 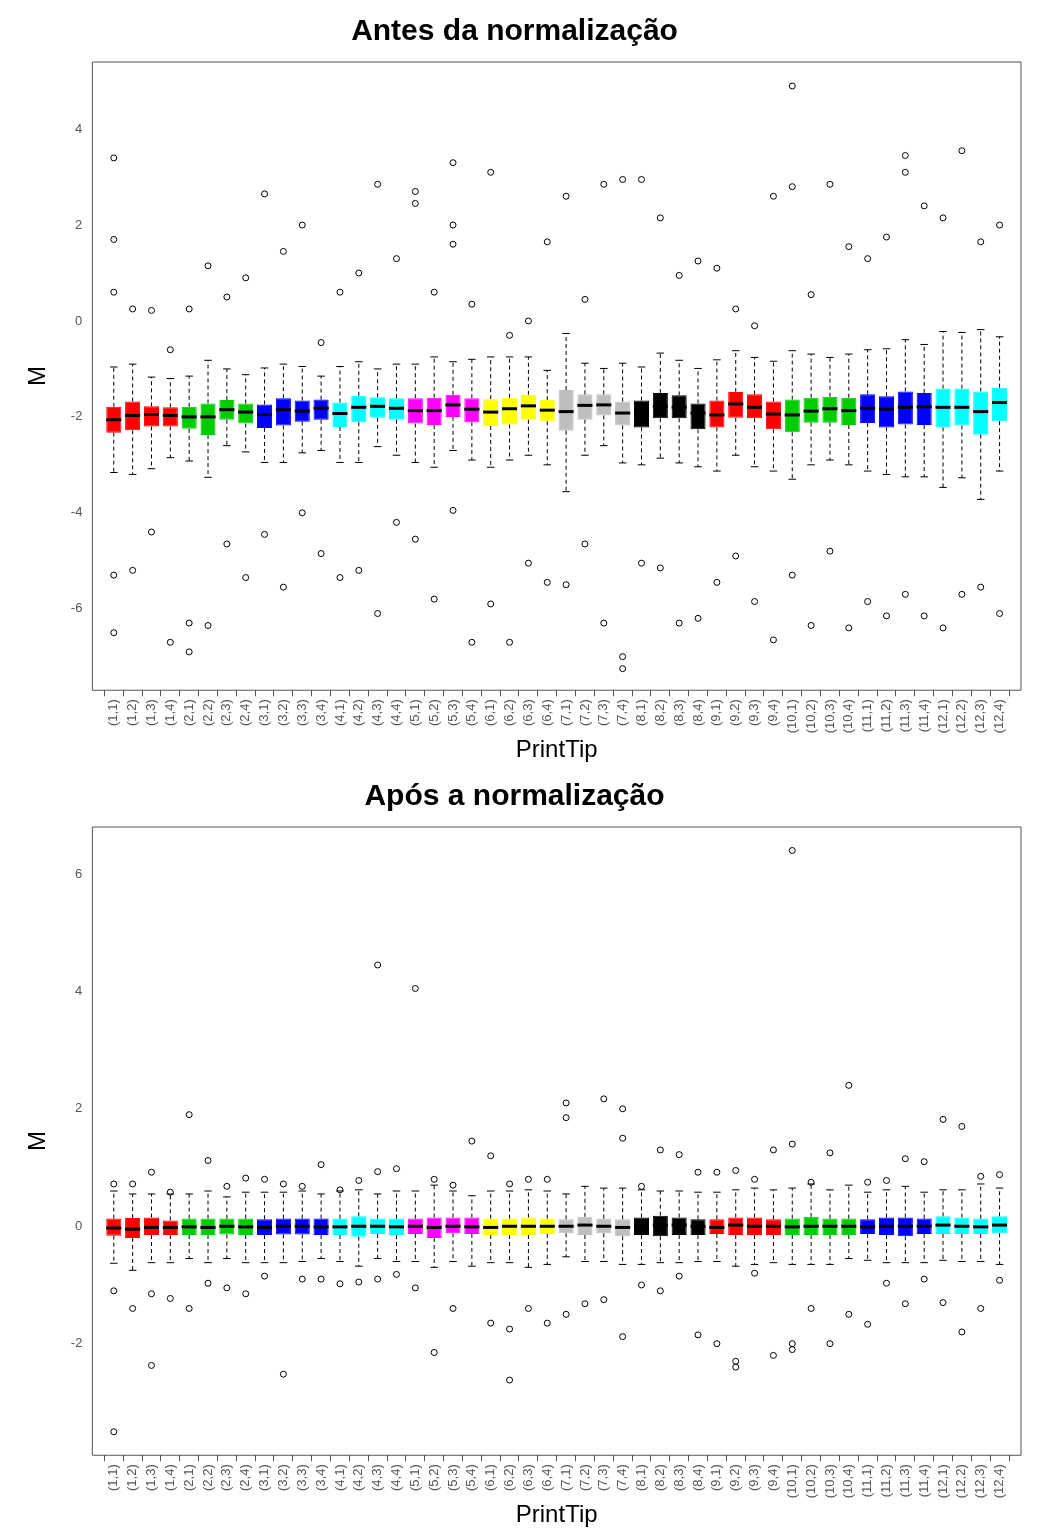 What do you see at coordinates (79, 873) in the screenshot?
I see `y-tick-label: 6` at bounding box center [79, 873].